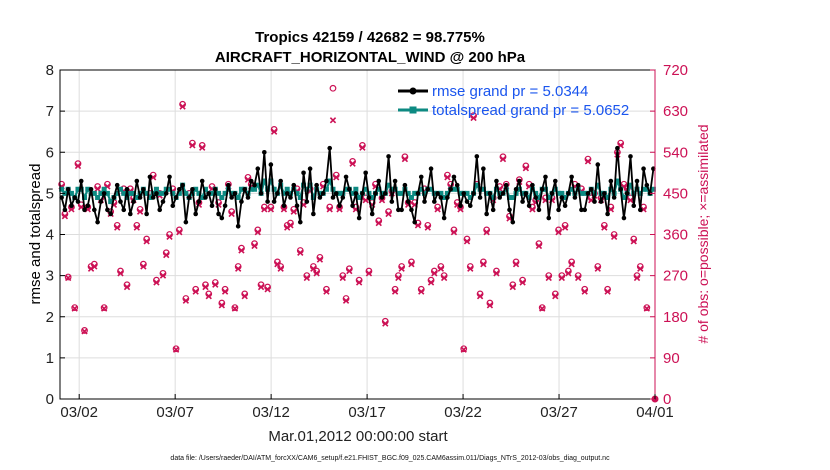  What do you see at coordinates (413, 91) in the screenshot?
I see `legend-rmse-marker` at bounding box center [413, 91].